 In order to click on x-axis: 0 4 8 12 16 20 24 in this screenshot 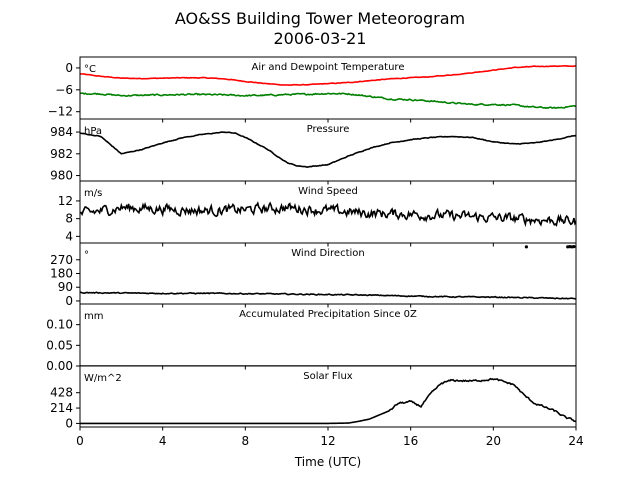, I will do `click(329, 441)`.